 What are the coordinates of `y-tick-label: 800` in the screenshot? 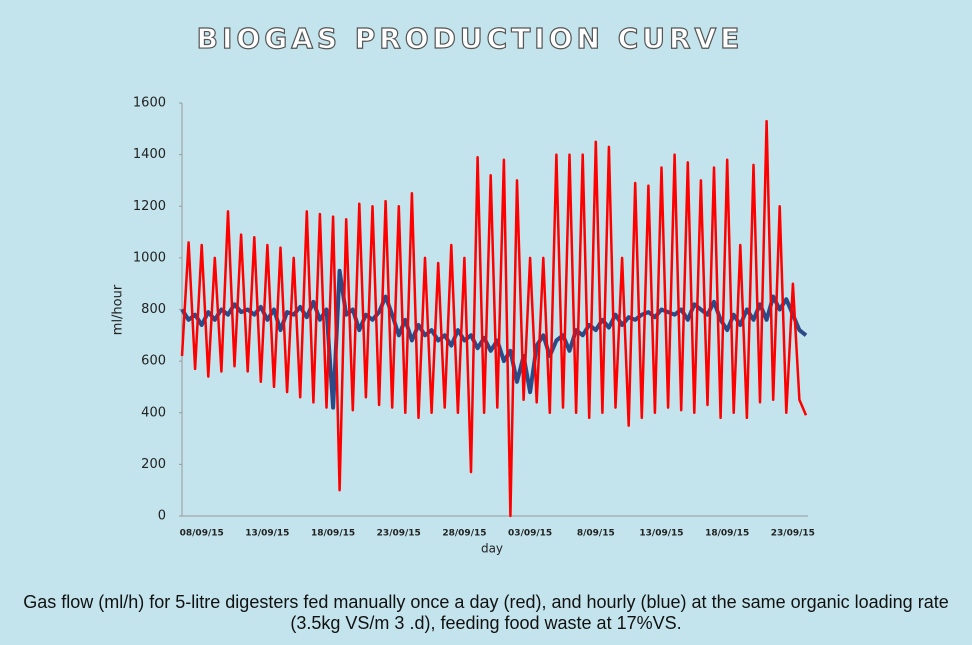 It's located at (153, 309).